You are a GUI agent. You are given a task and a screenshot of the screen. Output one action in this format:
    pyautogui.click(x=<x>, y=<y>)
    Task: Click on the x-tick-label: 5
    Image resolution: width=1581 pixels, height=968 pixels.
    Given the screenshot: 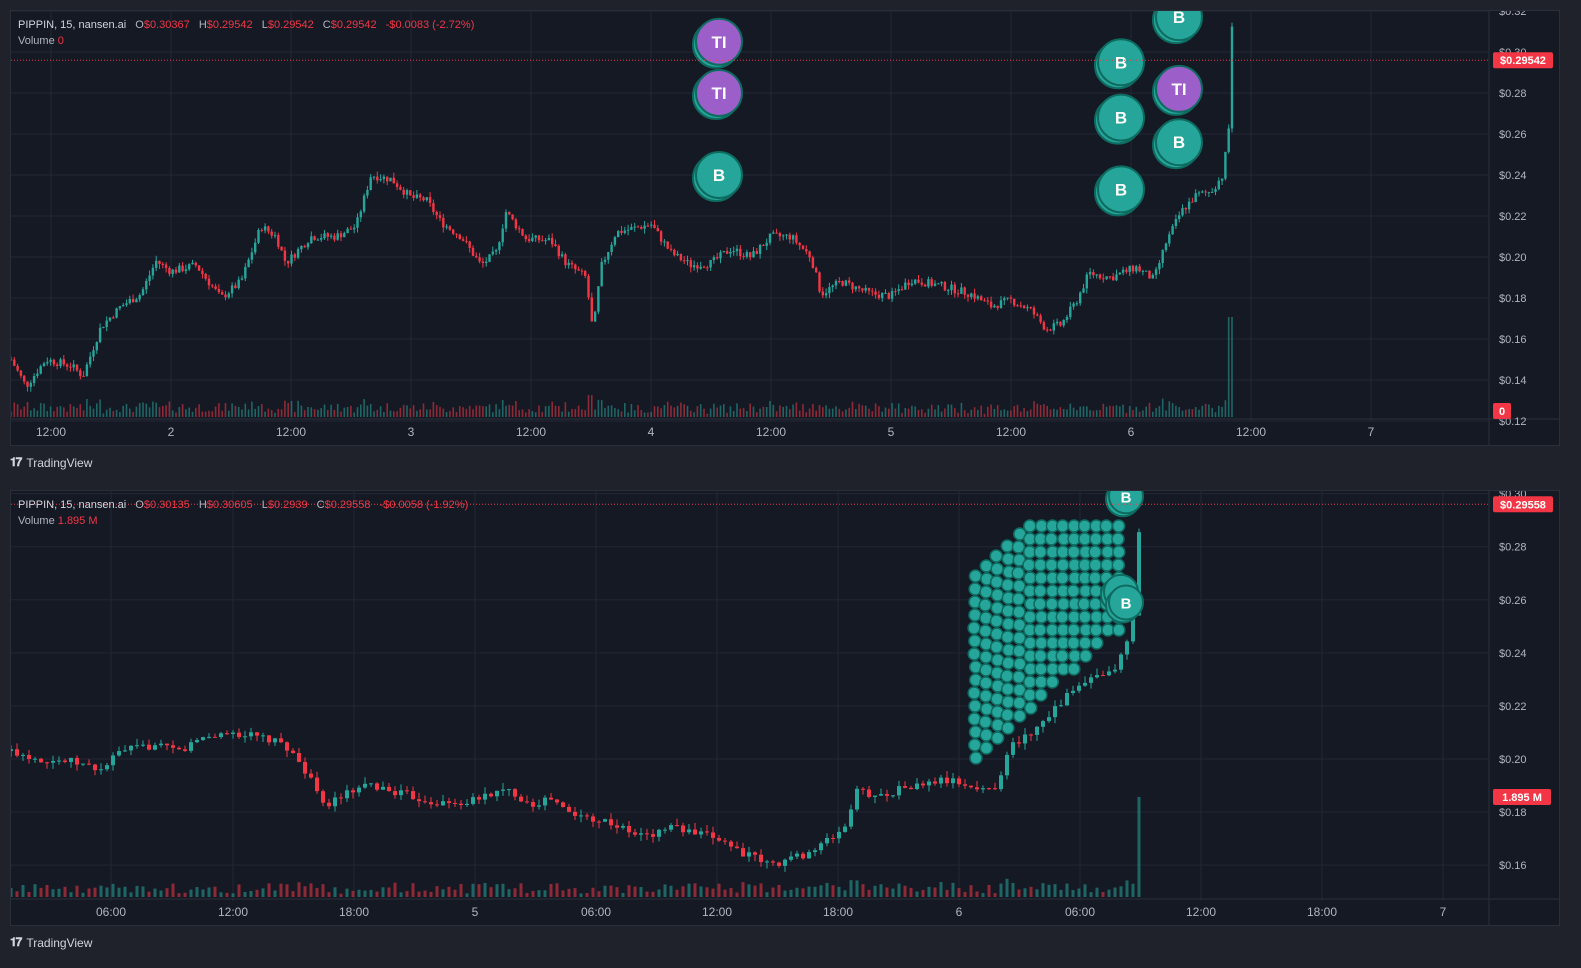 What is the action you would take?
    pyautogui.click(x=891, y=432)
    